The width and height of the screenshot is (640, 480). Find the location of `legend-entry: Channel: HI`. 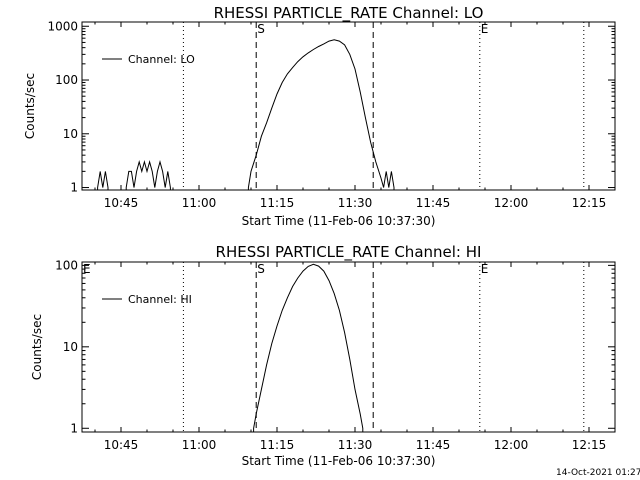

legend-entry: Channel: HI is located at coordinates (160, 299).